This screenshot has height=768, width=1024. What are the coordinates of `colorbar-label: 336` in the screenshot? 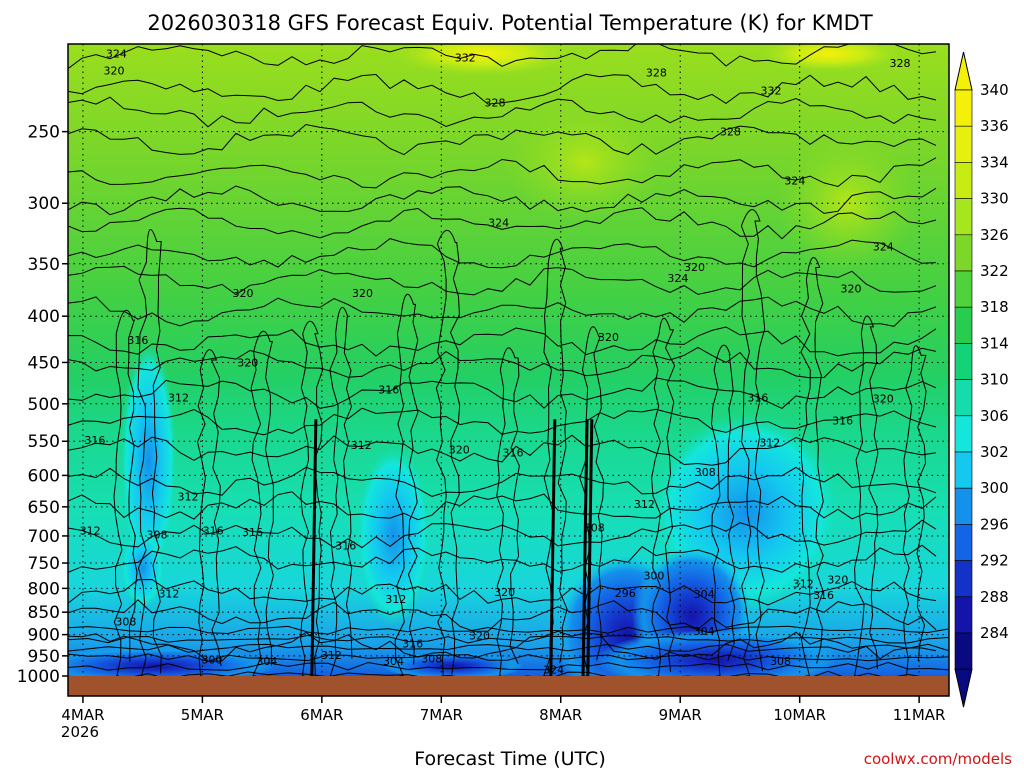 It's located at (994, 126).